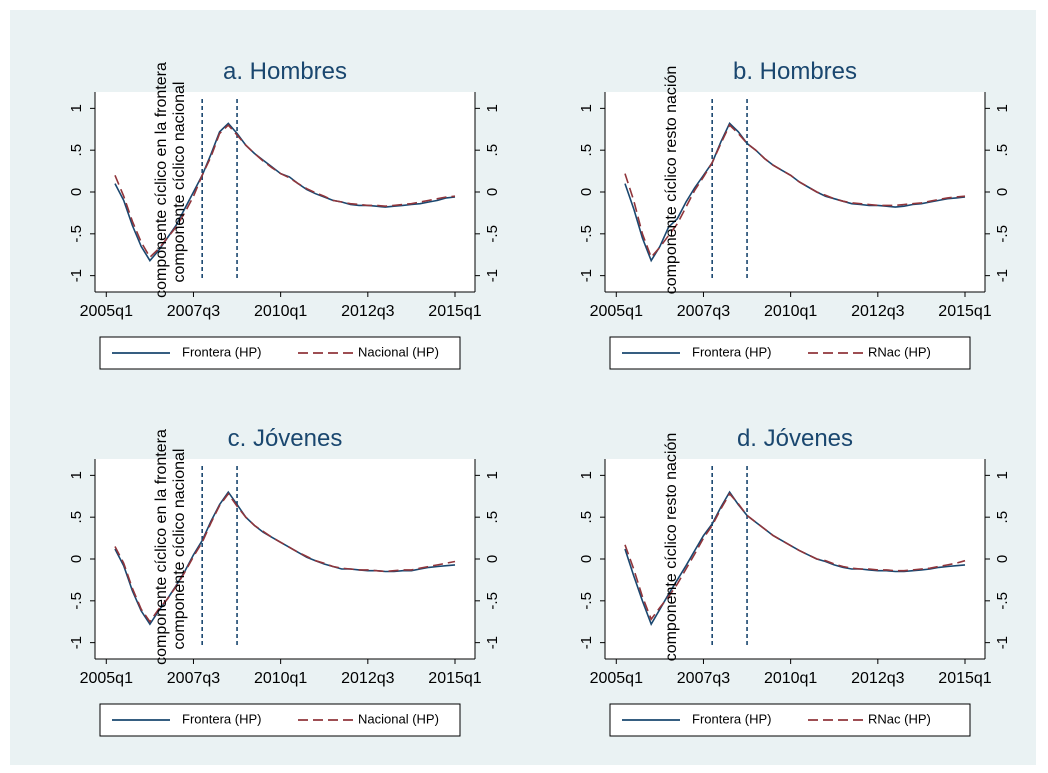 The height and width of the screenshot is (773, 1048). I want to click on panel-title: d. Jóvenes, so click(795, 438).